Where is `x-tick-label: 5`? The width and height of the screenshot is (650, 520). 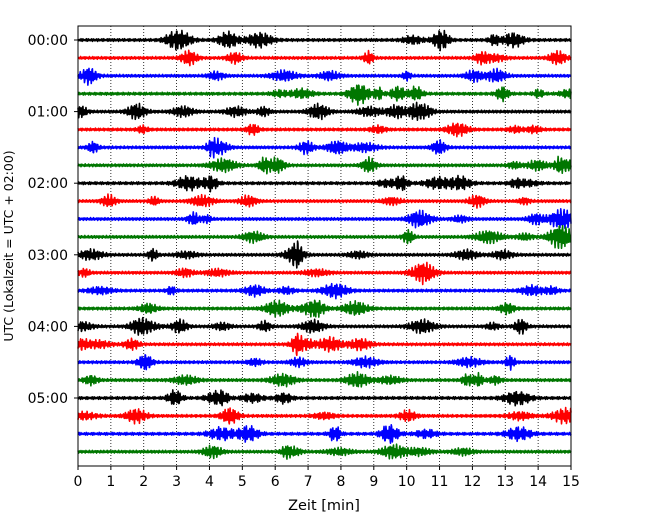
x-tick-label: 5 is located at coordinates (242, 482).